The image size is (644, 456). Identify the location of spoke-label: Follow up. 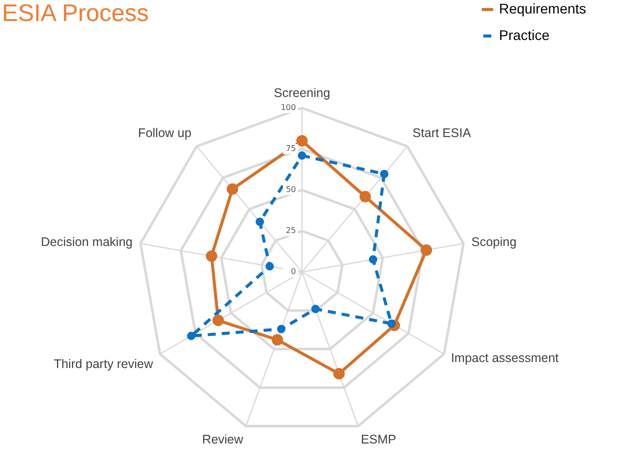
(165, 133).